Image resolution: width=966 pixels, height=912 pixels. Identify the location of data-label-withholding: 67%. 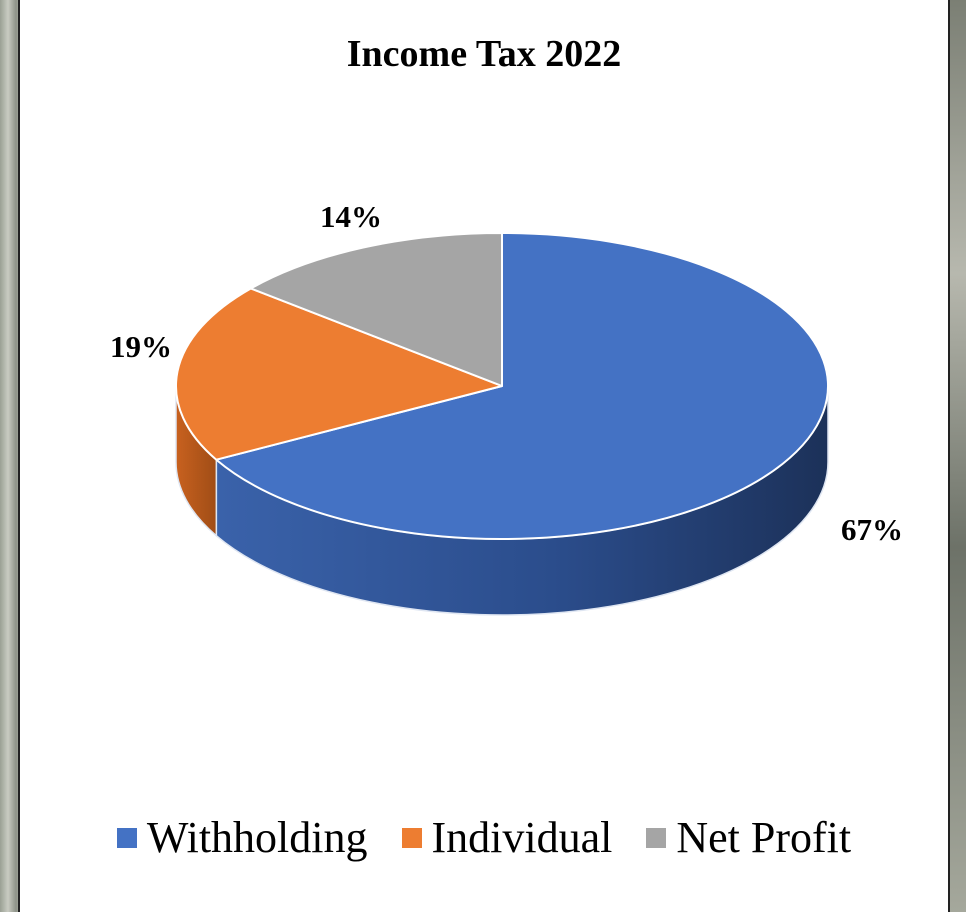
(872, 529).